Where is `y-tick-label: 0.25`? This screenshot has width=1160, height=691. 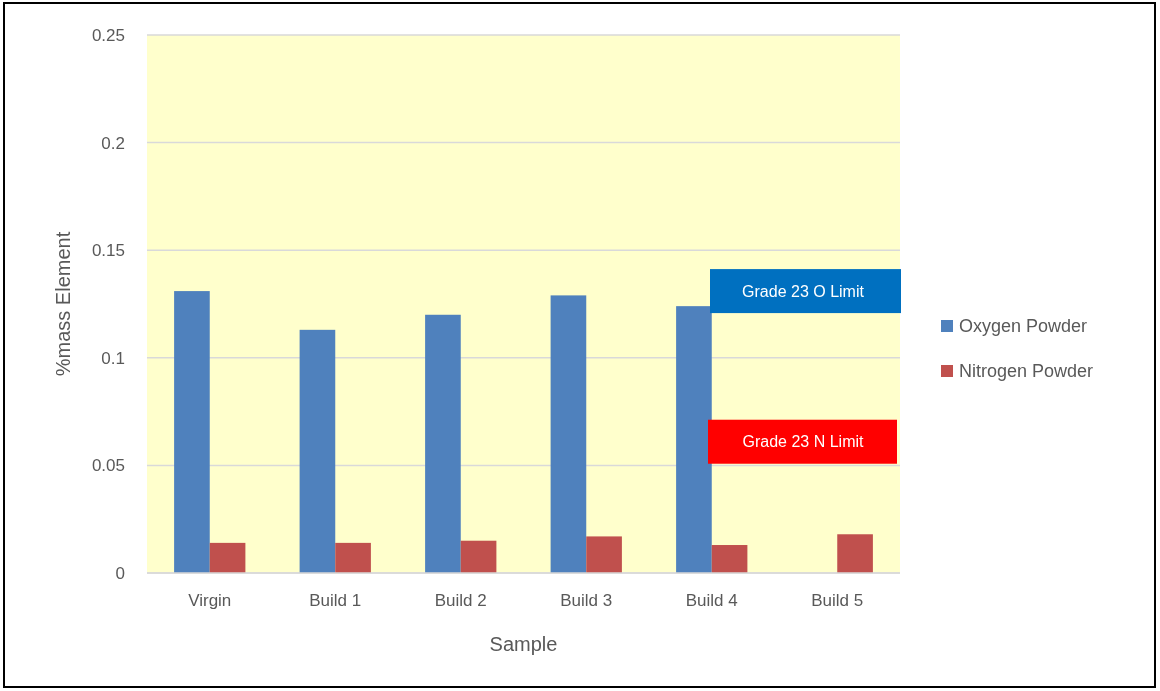 y-tick-label: 0.25 is located at coordinates (108, 35).